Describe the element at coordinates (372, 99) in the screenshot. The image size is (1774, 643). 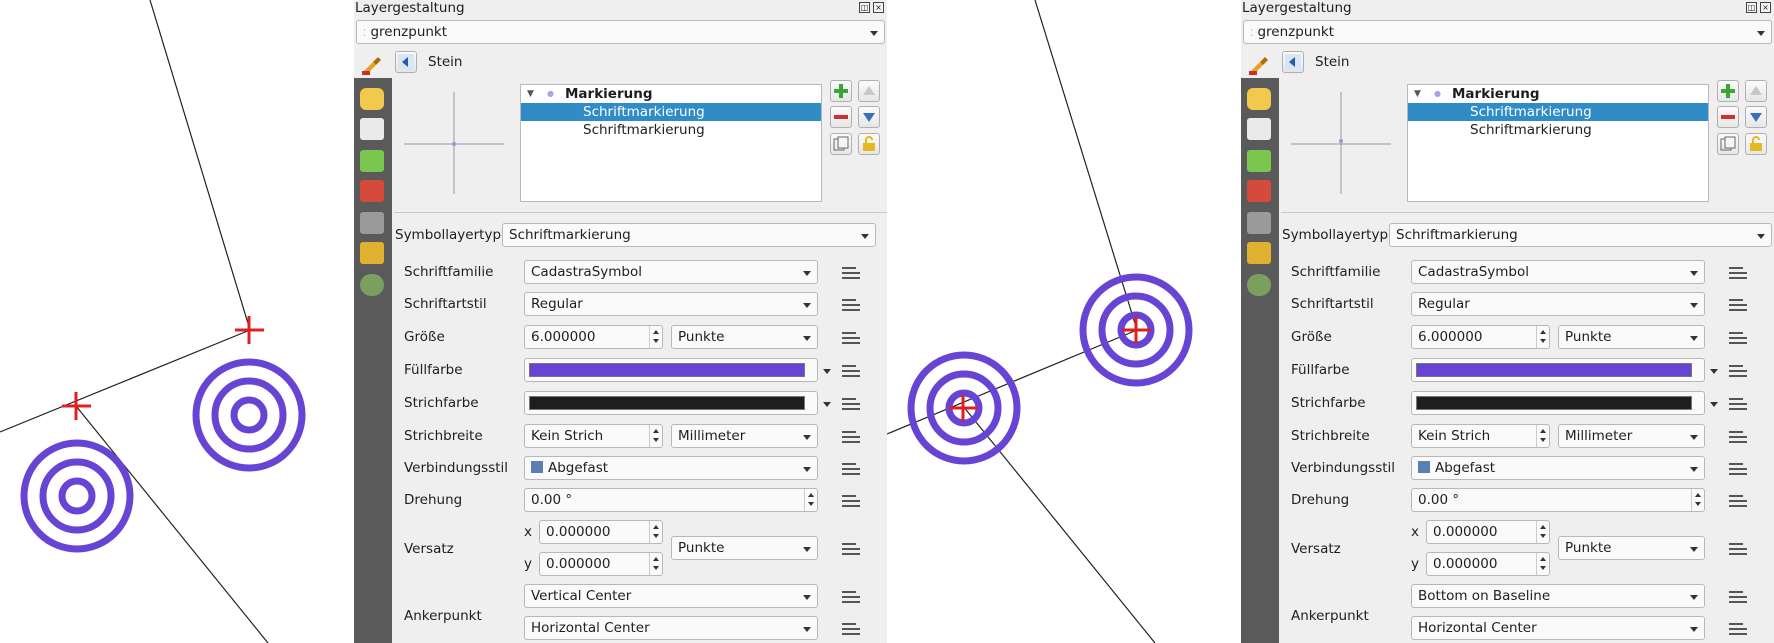
I see `labels-icon` at that location.